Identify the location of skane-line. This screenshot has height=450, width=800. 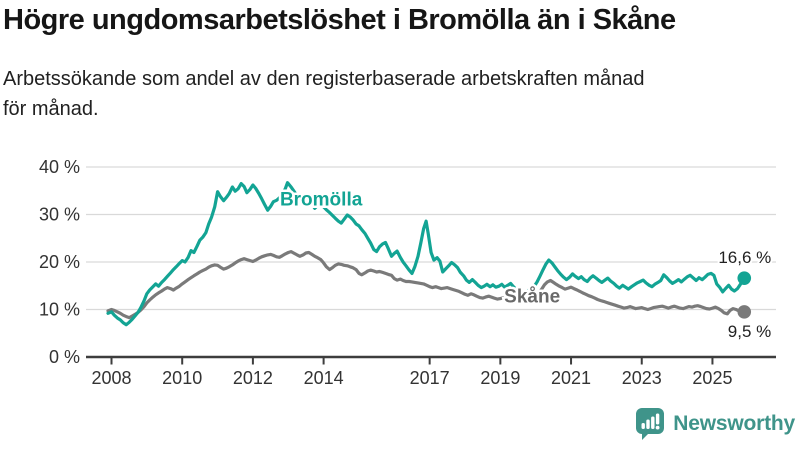
(426, 285).